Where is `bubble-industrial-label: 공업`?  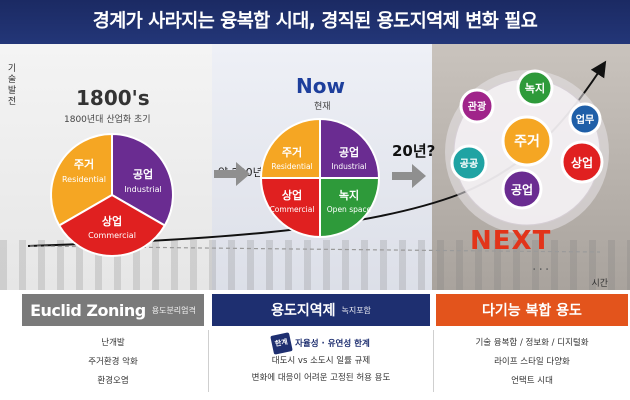 bubble-industrial-label: 공업 is located at coordinates (522, 190).